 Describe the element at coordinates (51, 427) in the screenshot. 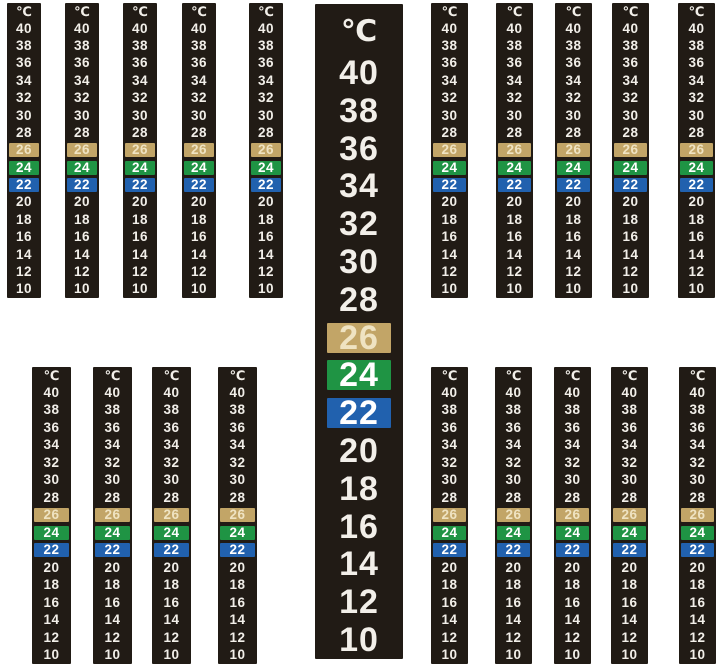

I see `temp-value-36: 36` at that location.